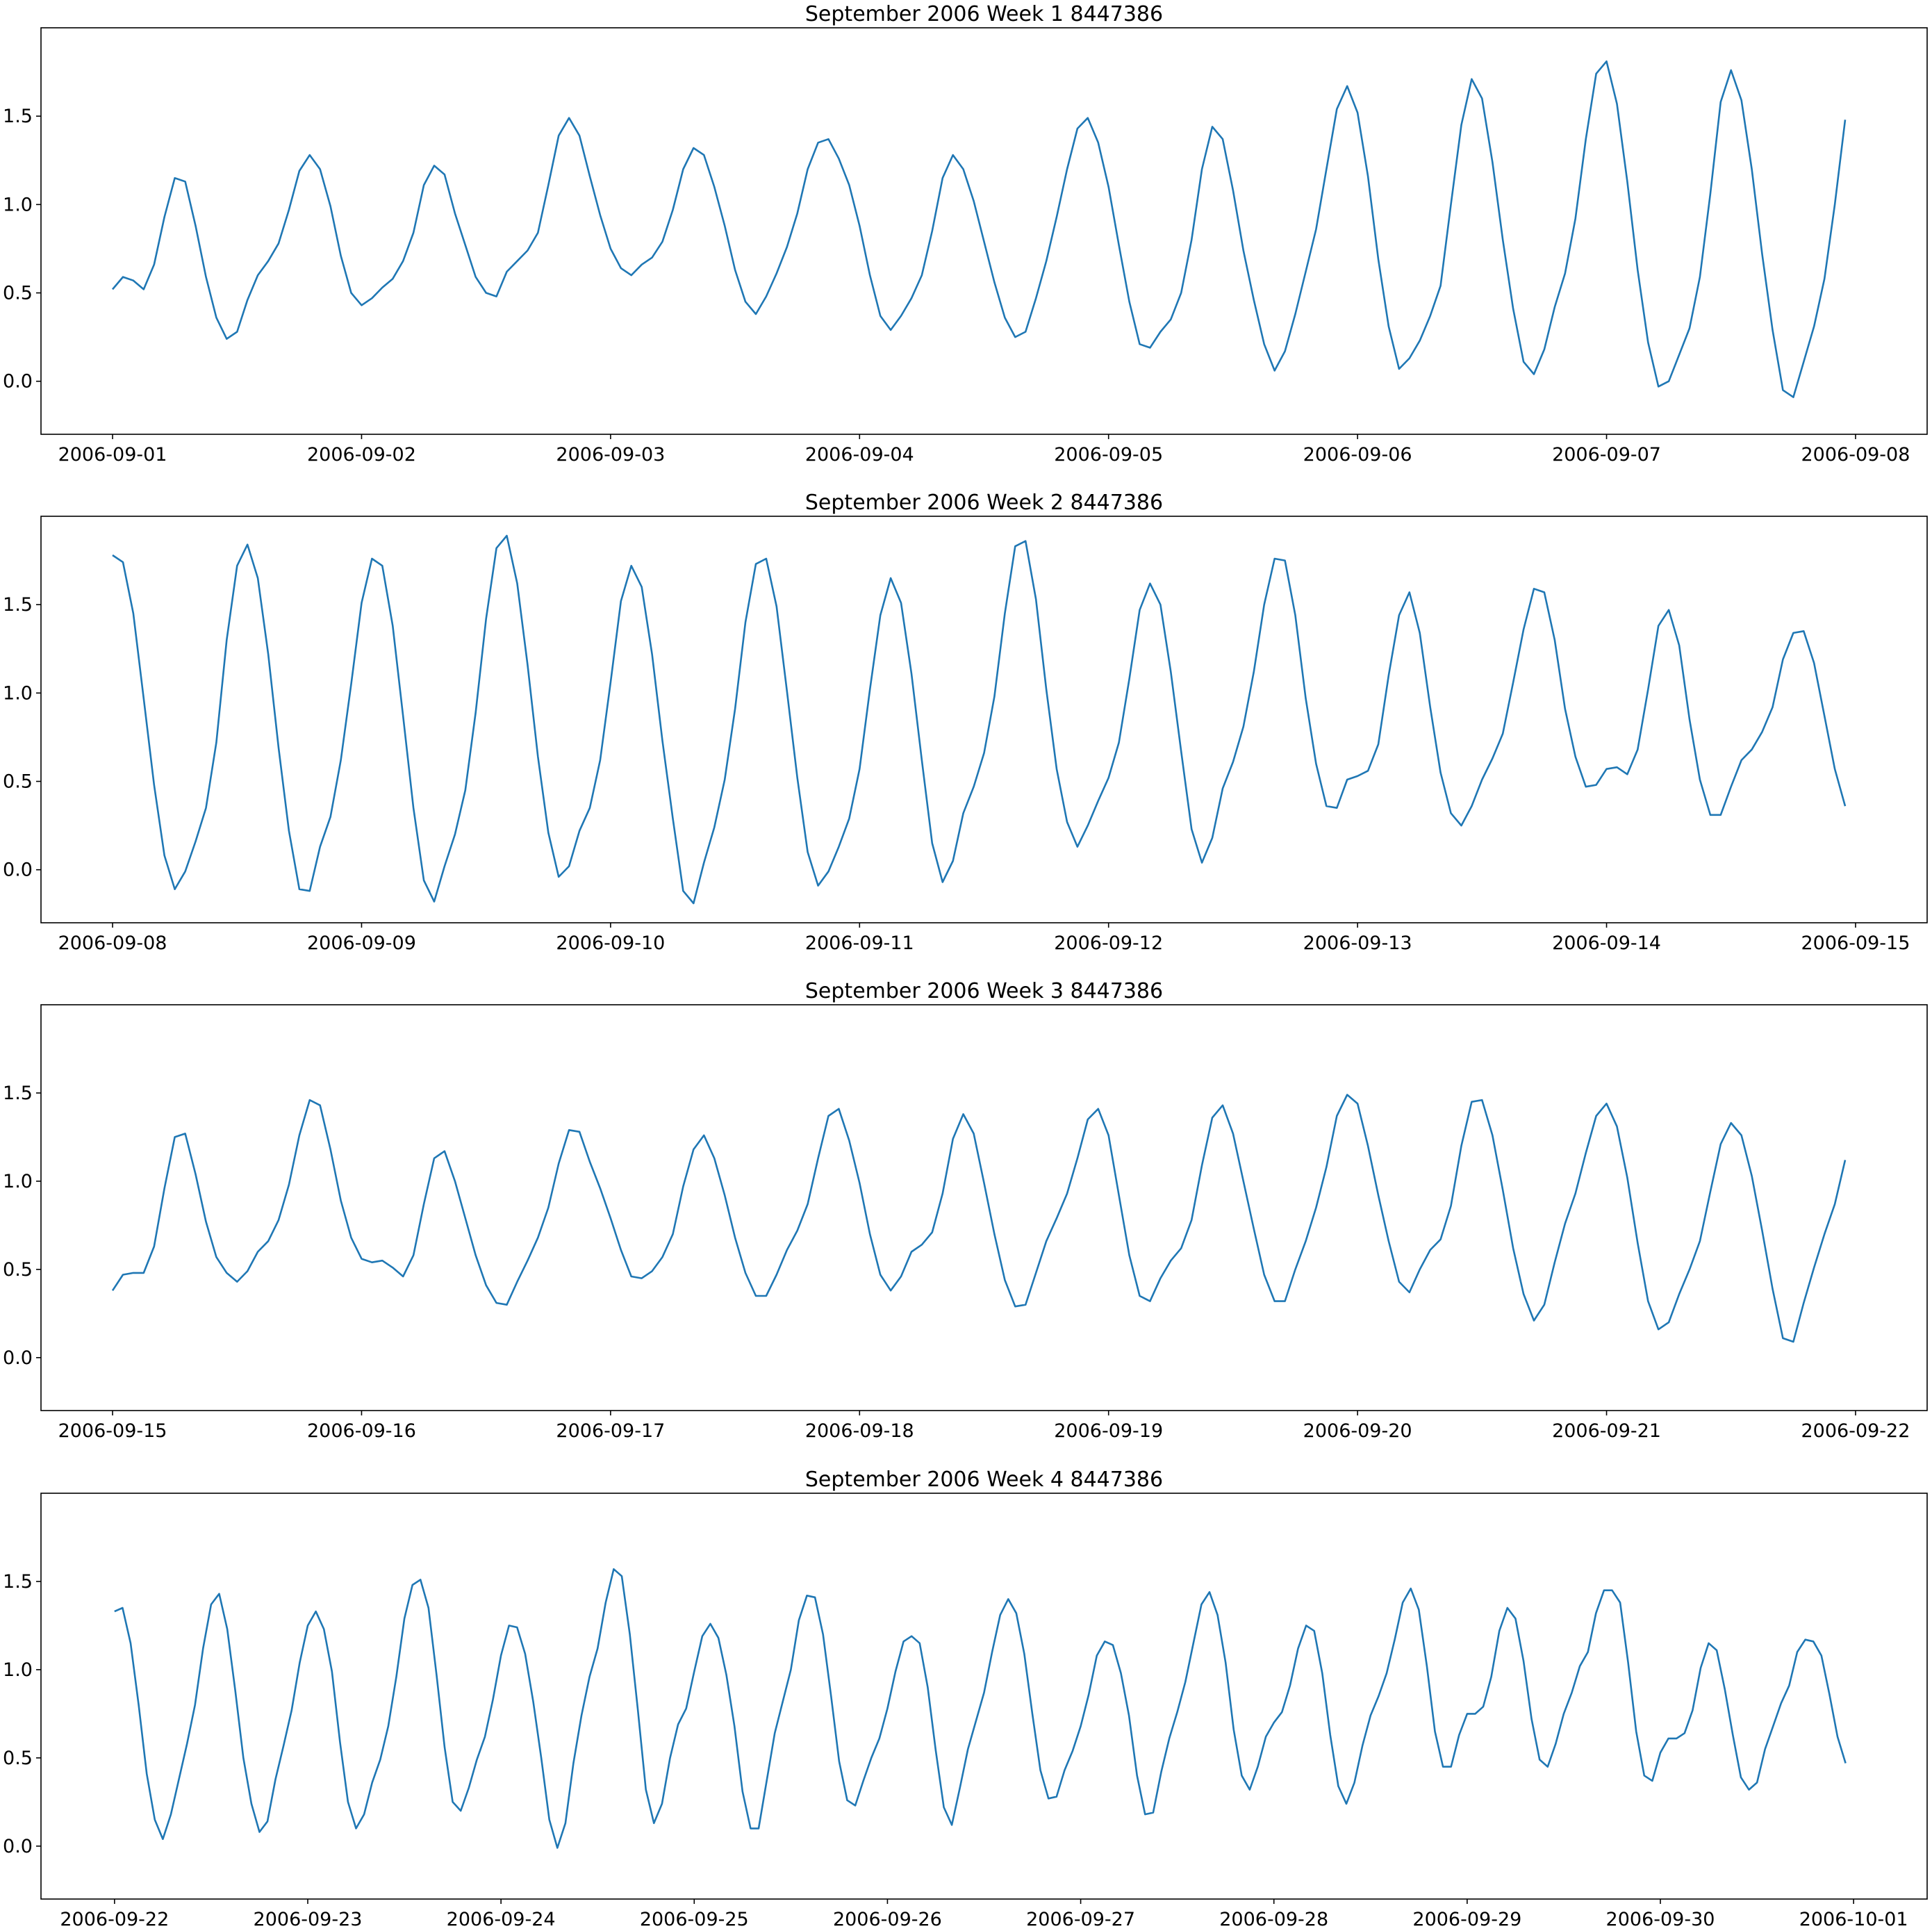 The image size is (1932, 1931). I want to click on x-tick-label: 2006-09-11, so click(859, 943).